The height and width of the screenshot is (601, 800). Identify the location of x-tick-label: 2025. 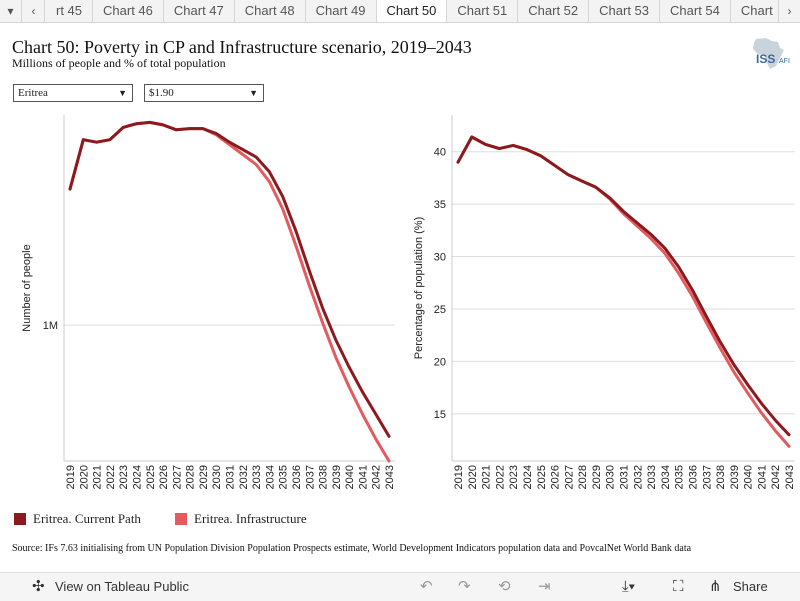
(542, 477).